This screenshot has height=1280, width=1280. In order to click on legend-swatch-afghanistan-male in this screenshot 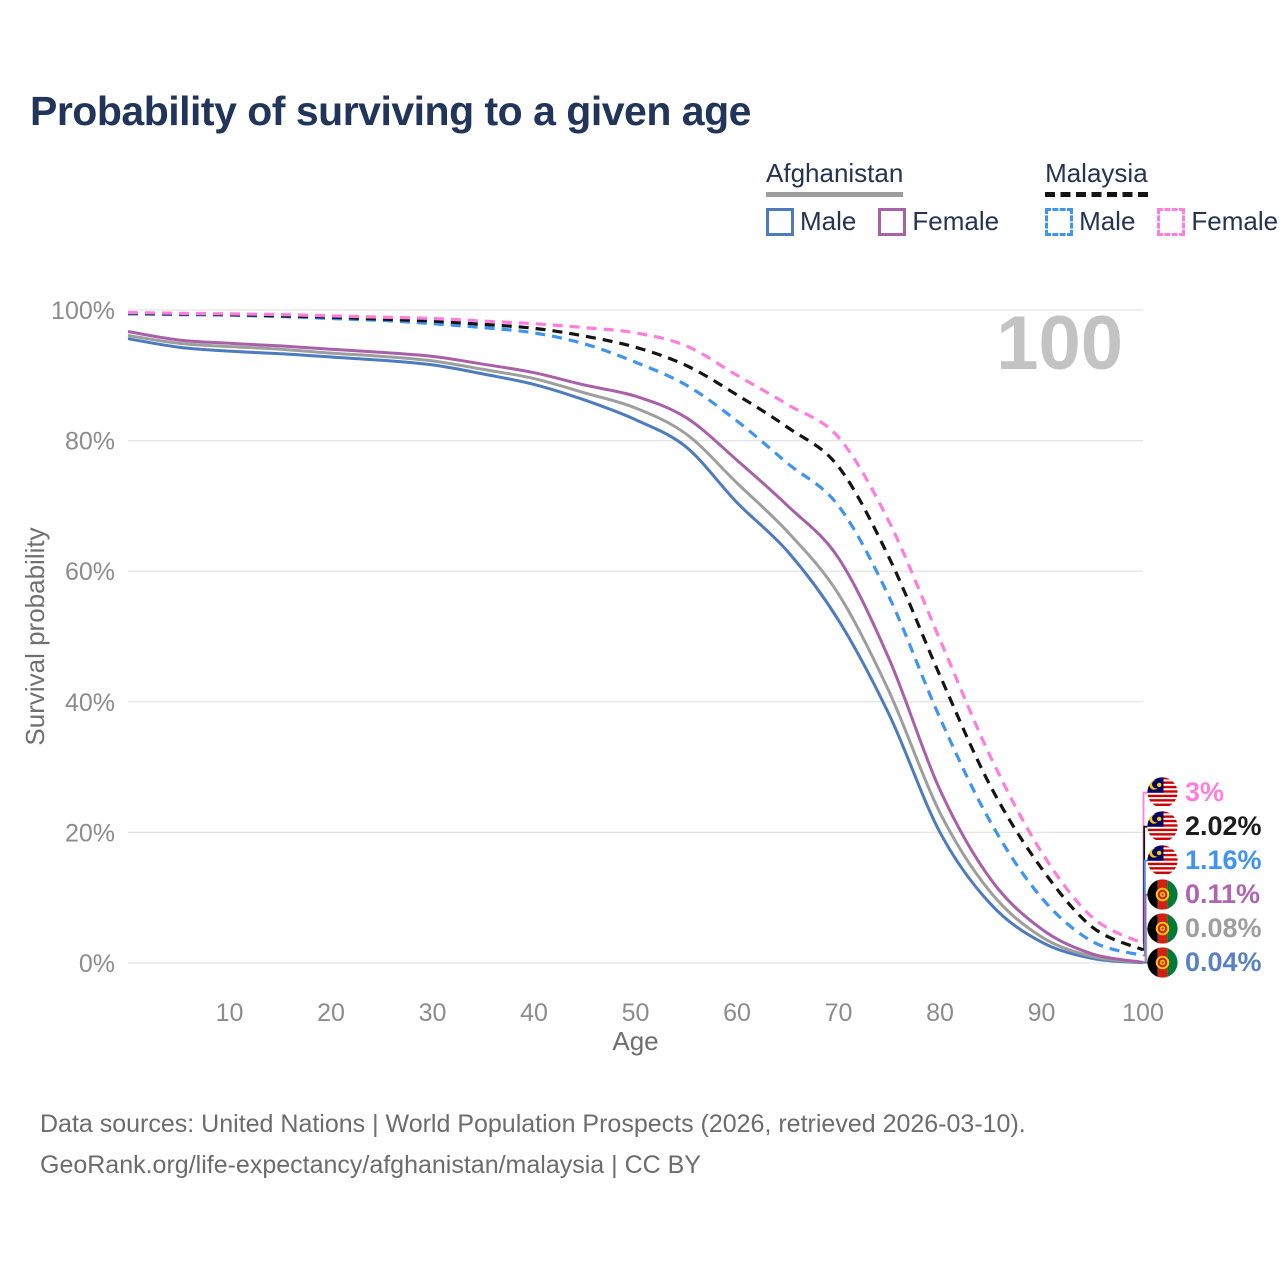, I will do `click(780, 221)`.